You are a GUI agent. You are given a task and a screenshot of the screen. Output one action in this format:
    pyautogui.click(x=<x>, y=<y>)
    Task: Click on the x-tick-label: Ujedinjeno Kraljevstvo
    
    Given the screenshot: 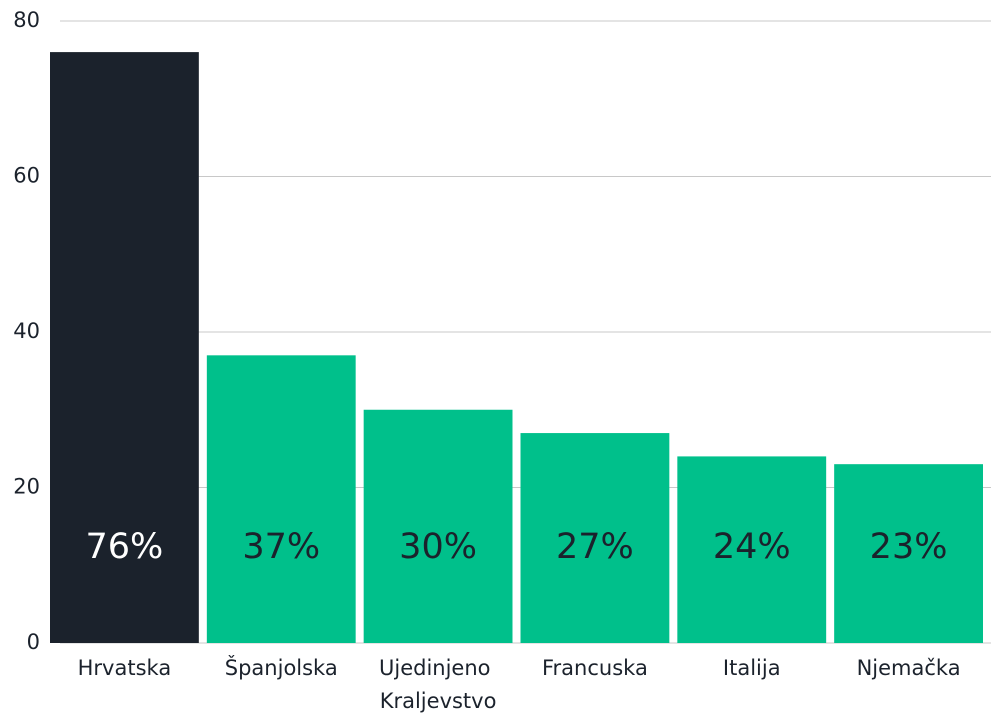 What is the action you would take?
    pyautogui.click(x=438, y=684)
    